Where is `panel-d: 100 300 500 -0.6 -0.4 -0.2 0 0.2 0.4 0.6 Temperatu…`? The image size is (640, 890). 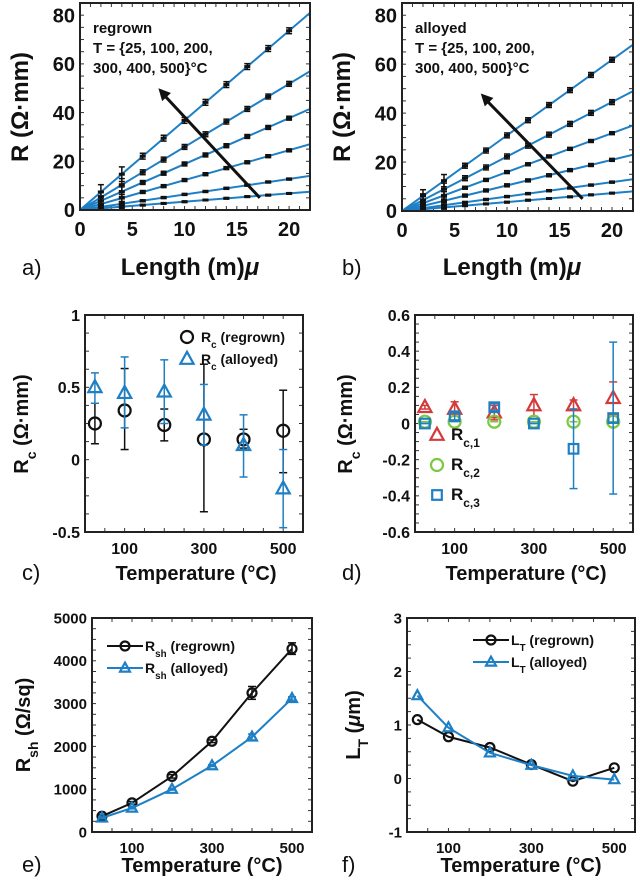
panel-d: 100 300 500 -0.6 -0.4 -0.2 0 0.2 0.4 0.6 Temperatu… is located at coordinates (484, 446).